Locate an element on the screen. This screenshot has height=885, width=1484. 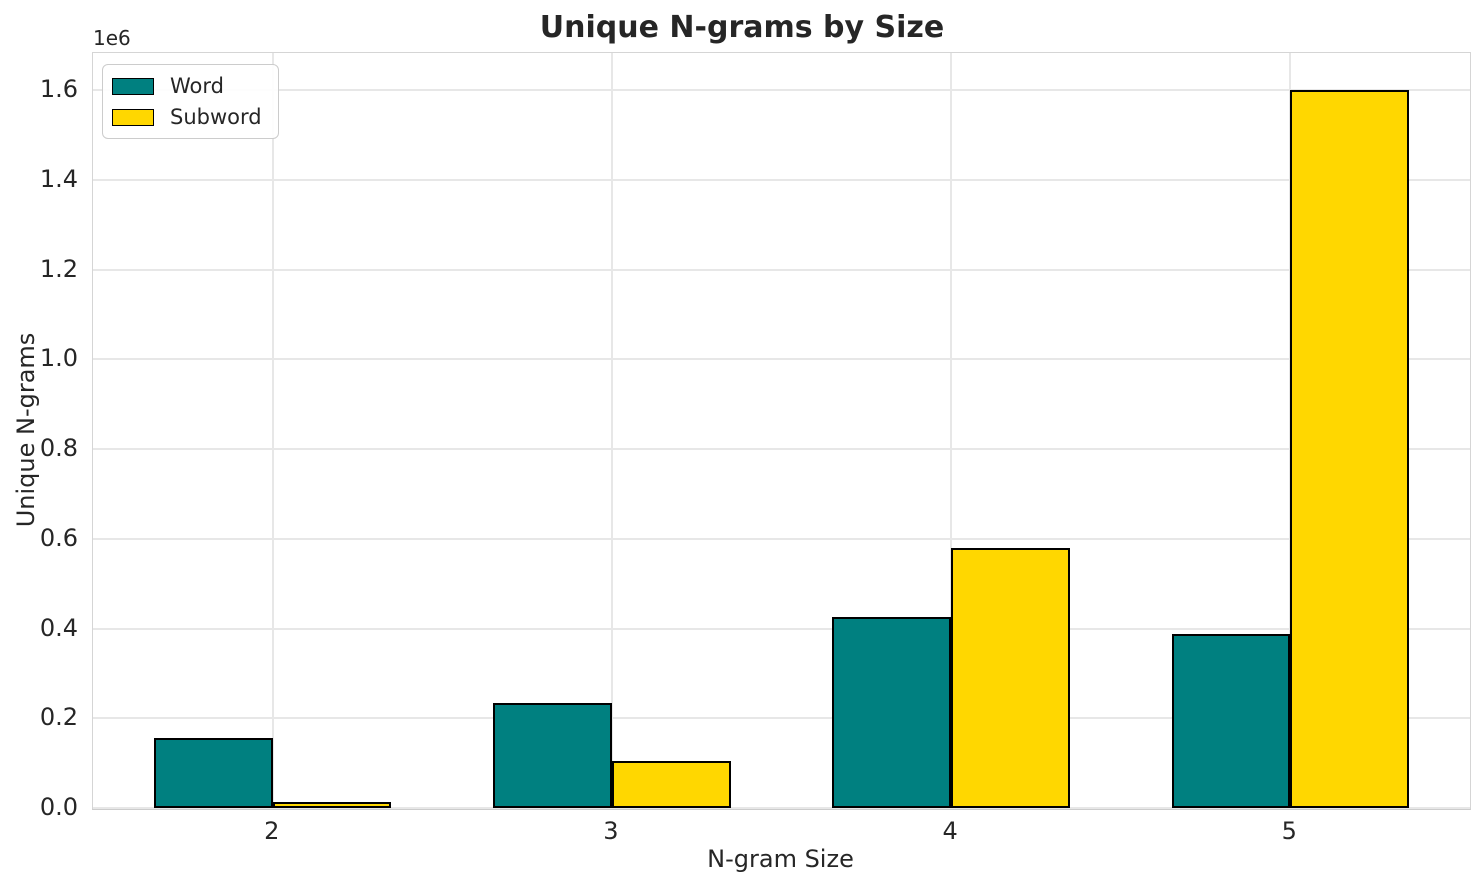
legend-swatch-word is located at coordinates (133, 86).